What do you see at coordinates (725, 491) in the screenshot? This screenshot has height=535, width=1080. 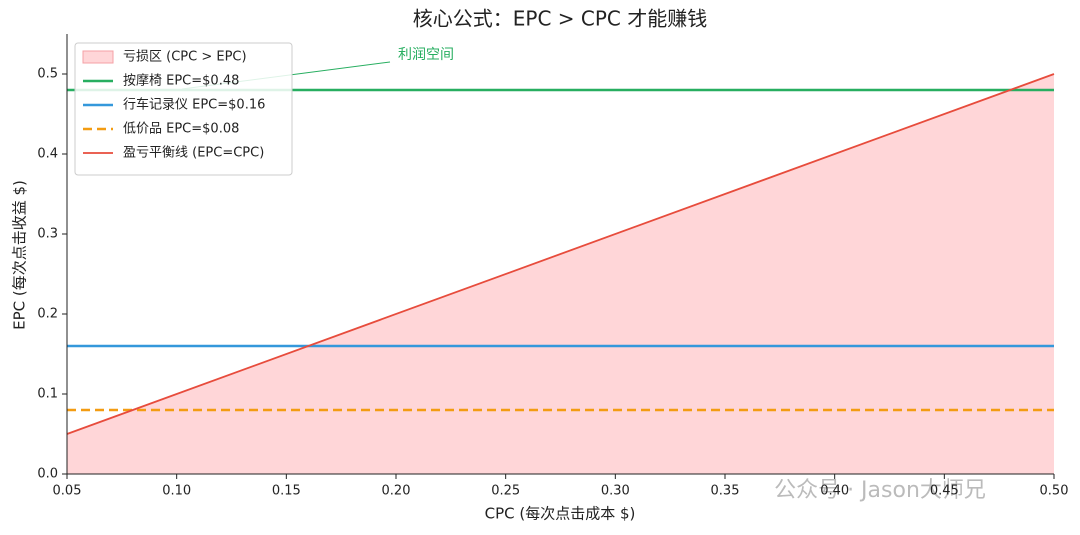 I see `x-tick-label: 0.35` at bounding box center [725, 491].